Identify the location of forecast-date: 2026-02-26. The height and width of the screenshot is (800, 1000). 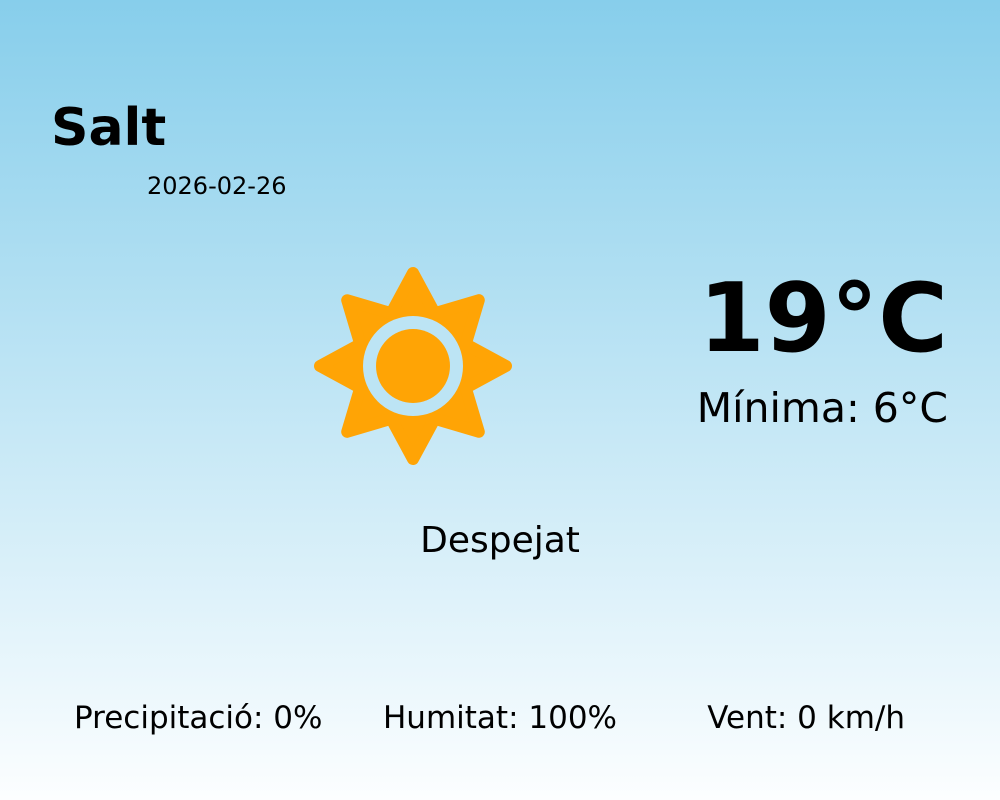
(217, 186).